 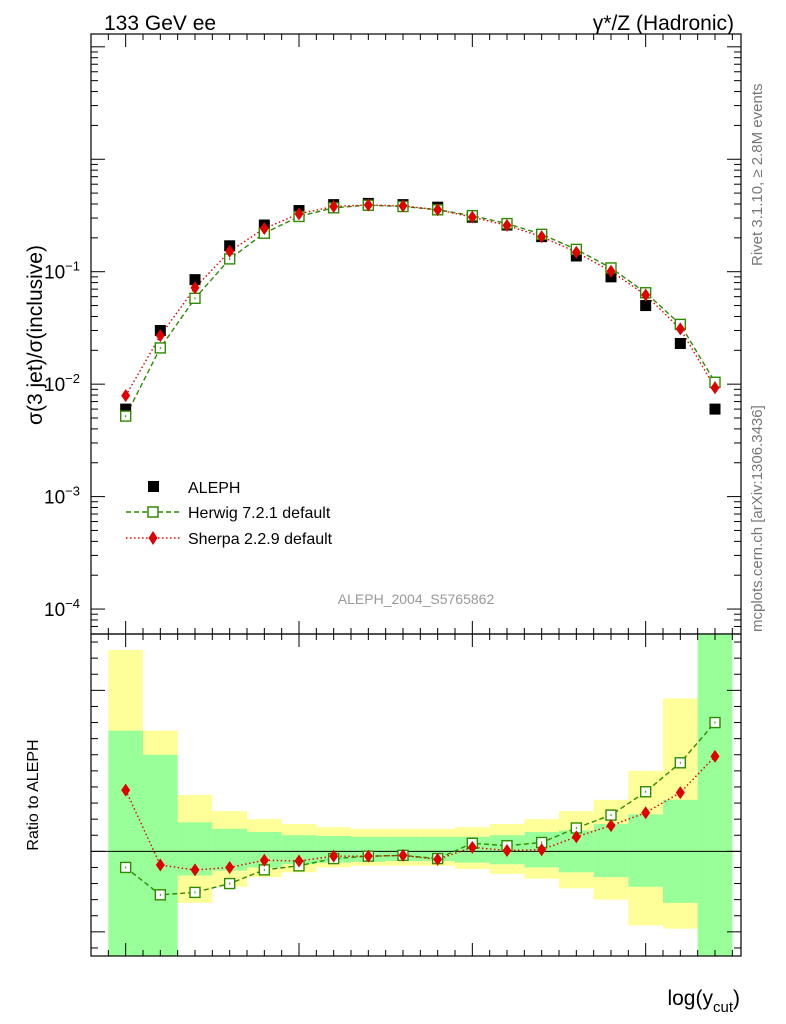 I want to click on x-axis-title: log(ycut), so click(x=703, y=1001).